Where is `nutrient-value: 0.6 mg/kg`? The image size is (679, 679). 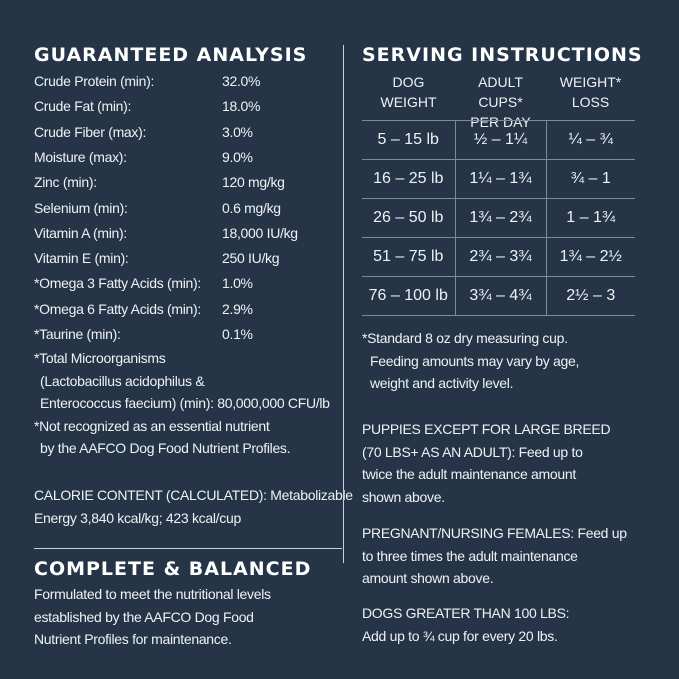
nutrient-value: 0.6 mg/kg is located at coordinates (251, 207).